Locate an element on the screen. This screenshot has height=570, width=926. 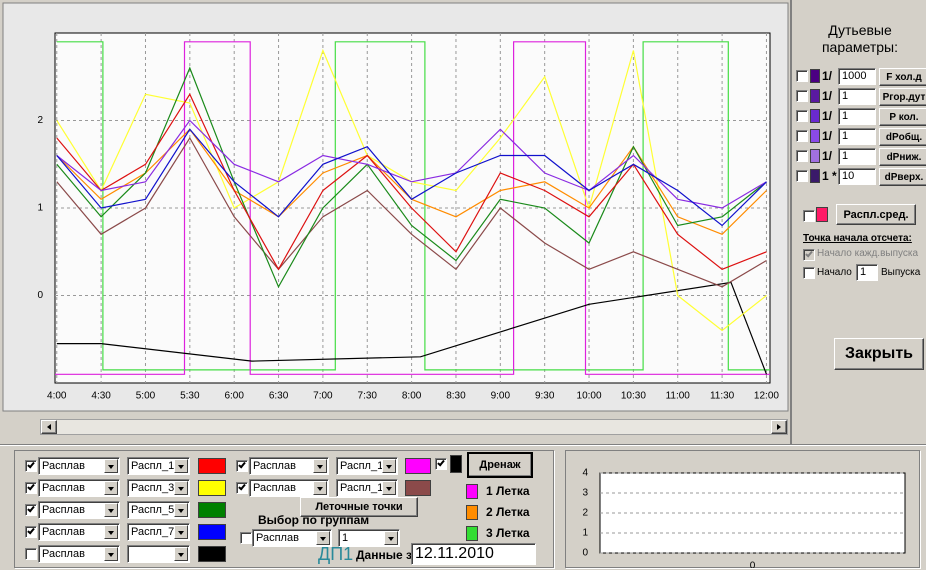
select: Распл_13 is located at coordinates (367, 488).